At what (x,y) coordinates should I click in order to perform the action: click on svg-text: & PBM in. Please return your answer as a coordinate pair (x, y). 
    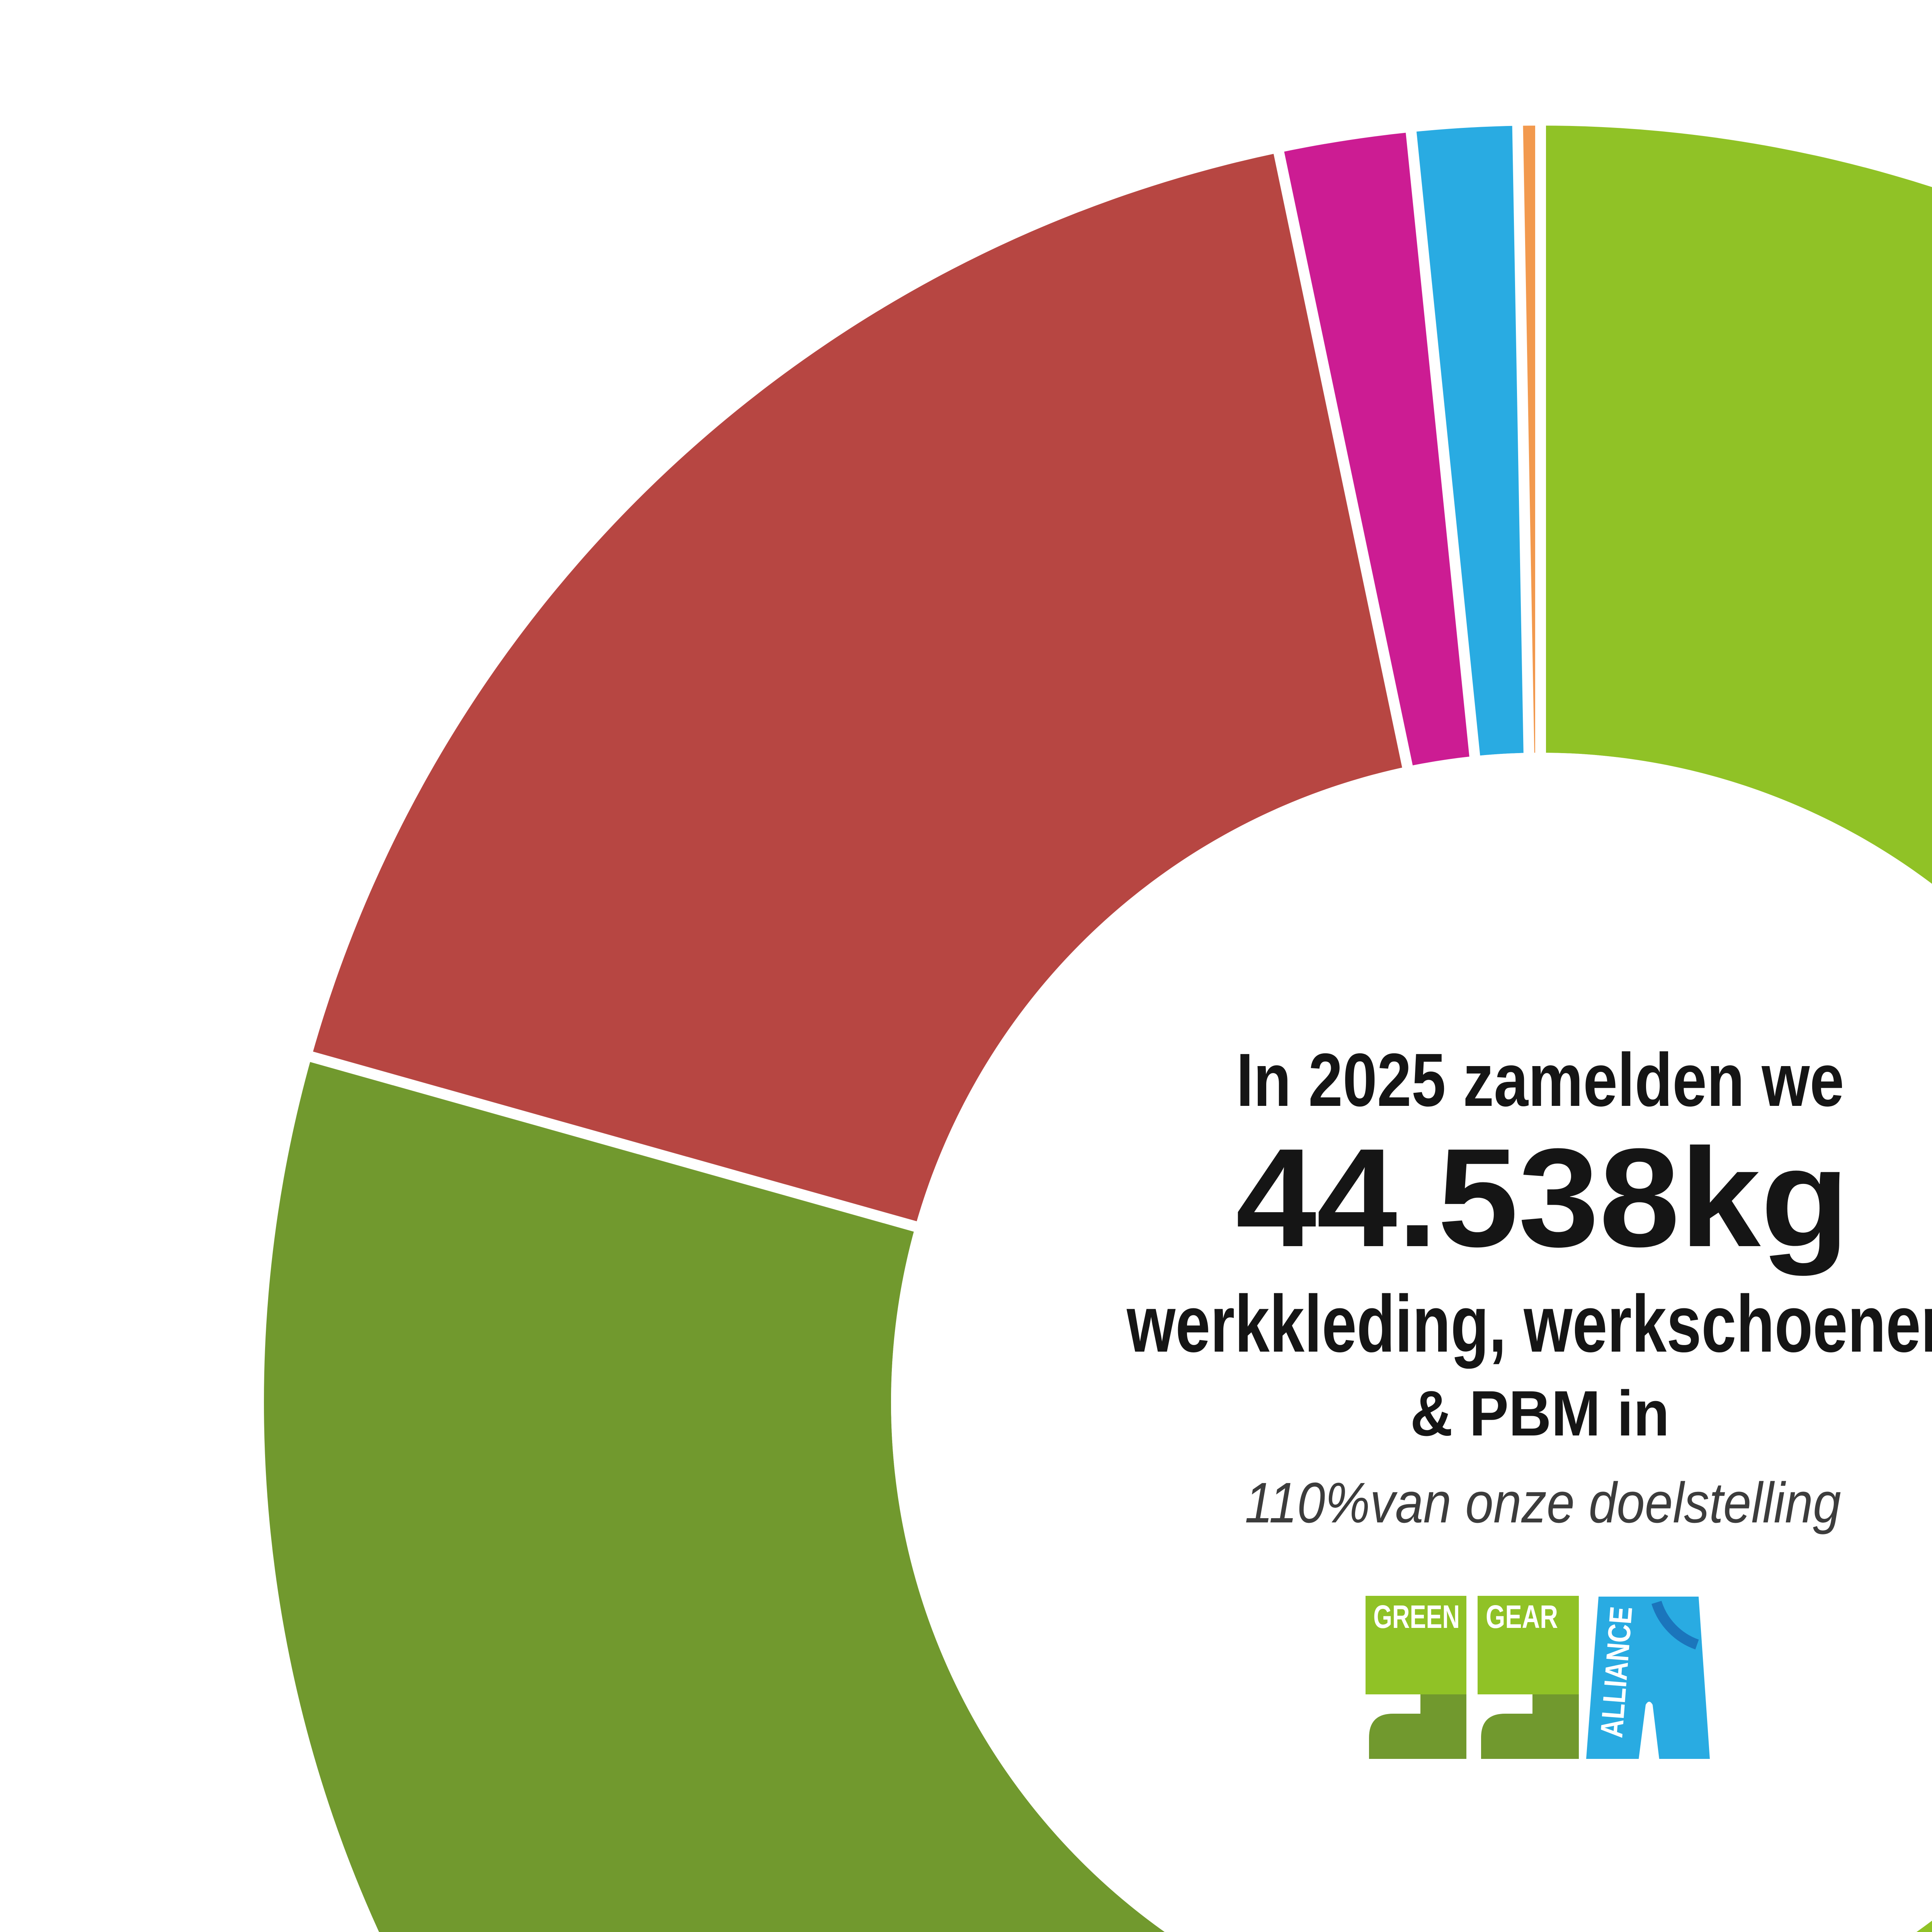
    Looking at the image, I should click on (1540, 1413).